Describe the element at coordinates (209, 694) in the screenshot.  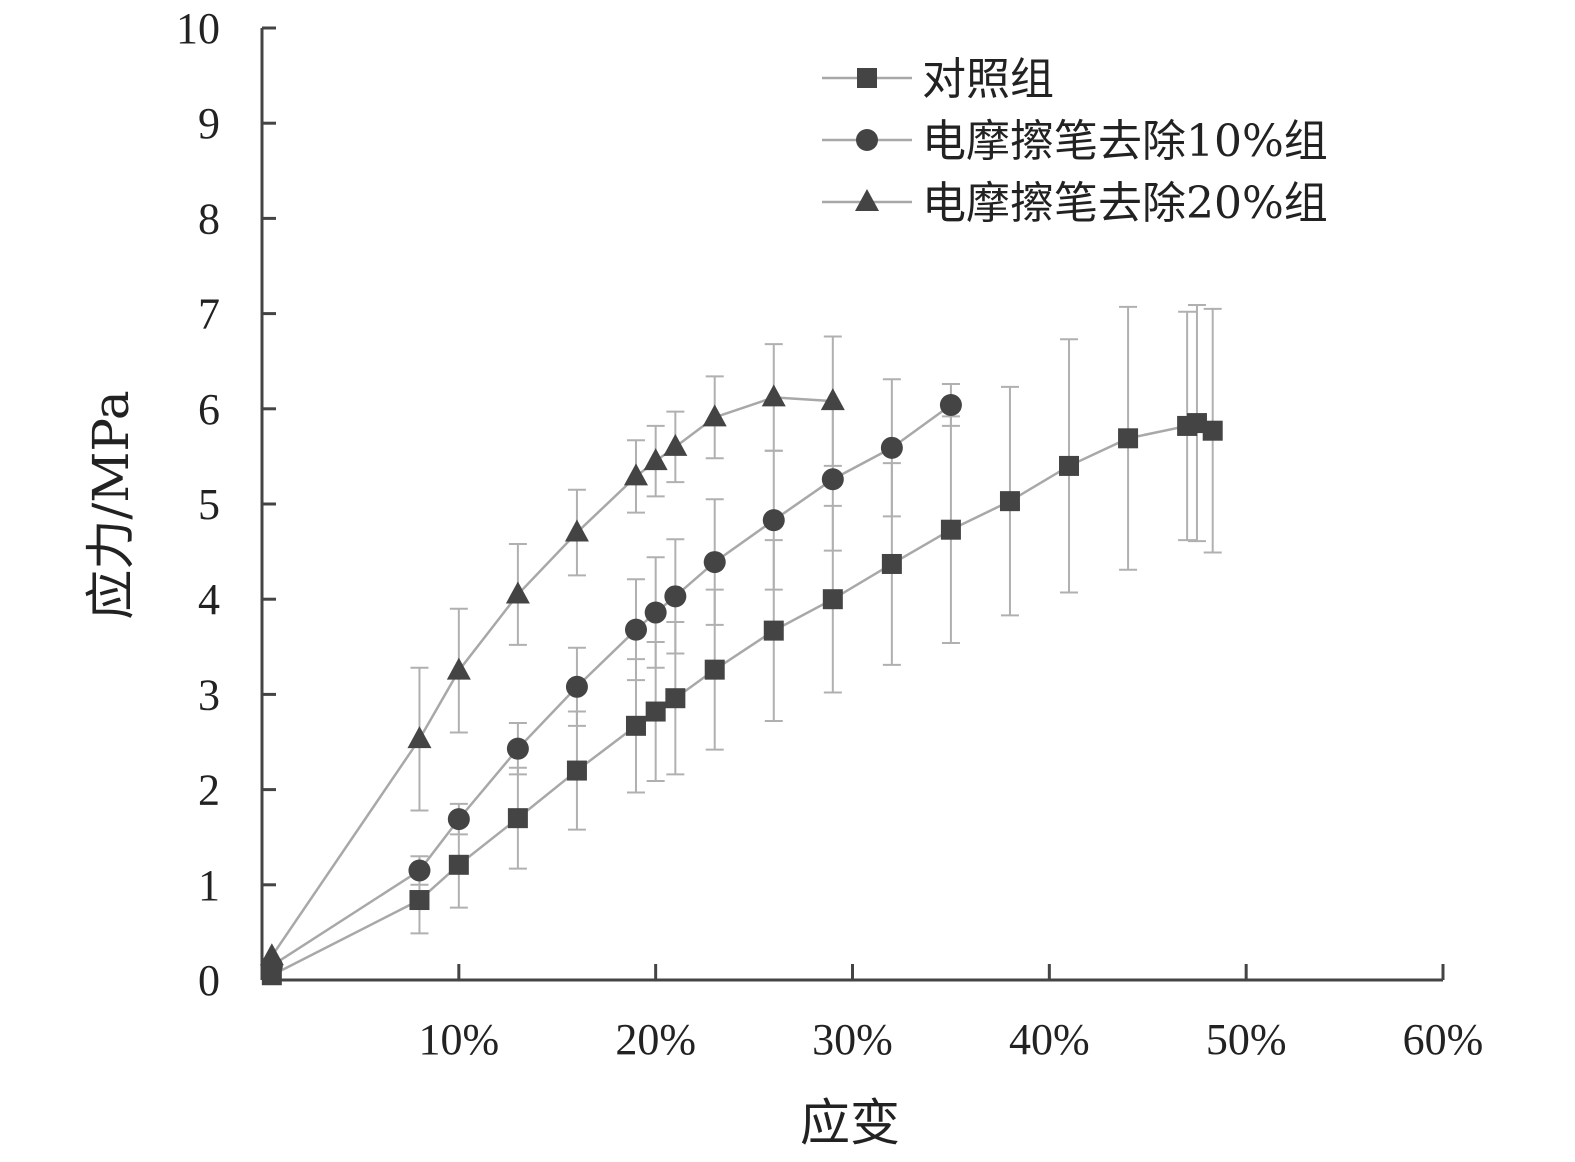
I see `y-tick-label: 3` at that location.